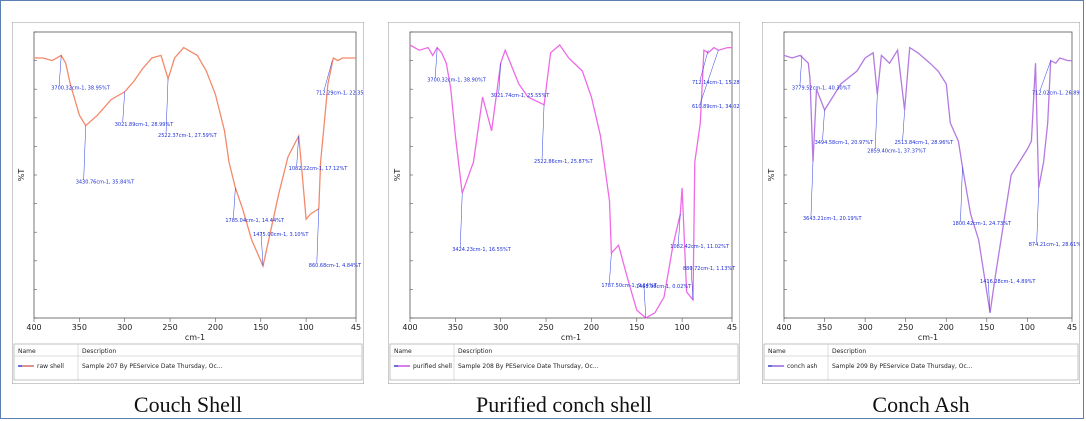 This screenshot has width=1086, height=421. I want to click on peak-label: 1475.00cm-1, 3.10%T, so click(281, 235).